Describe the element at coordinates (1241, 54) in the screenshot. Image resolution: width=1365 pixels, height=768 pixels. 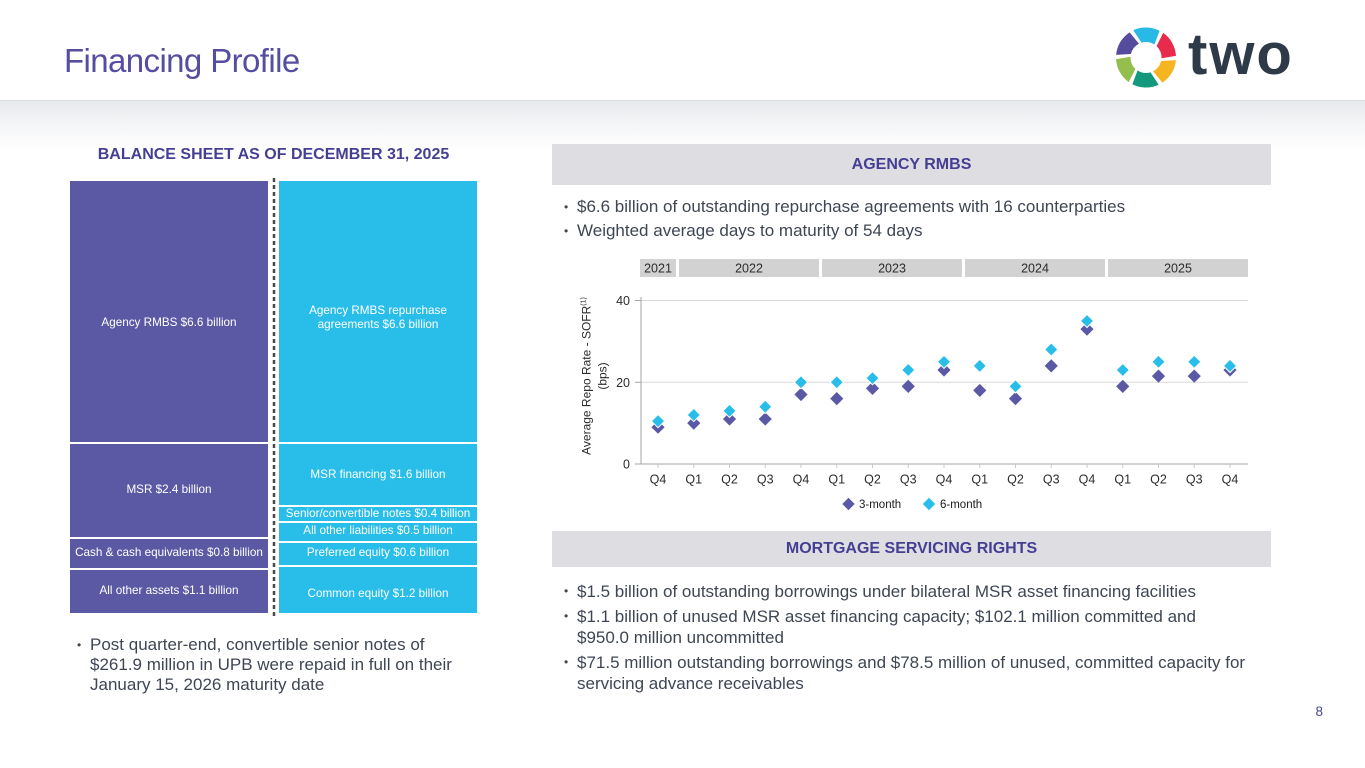
I see `svg-text: two` at that location.